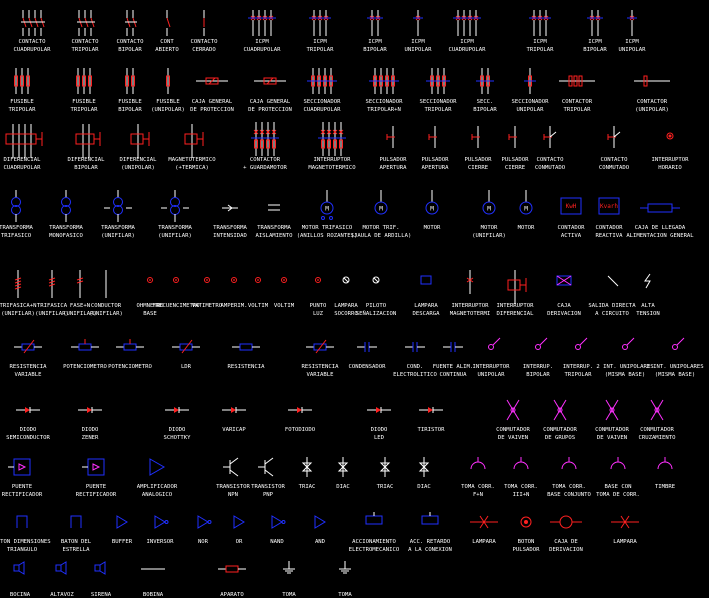 The height and width of the screenshot is (598, 709). What do you see at coordinates (612, 438) in the screenshot?
I see `symbol-label-line-2: DE VAIVEN` at bounding box center [612, 438].